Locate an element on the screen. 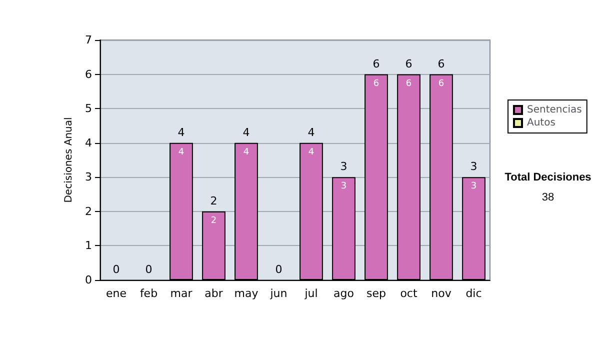 This screenshot has height=340, width=600. y-tick-label: 7 is located at coordinates (88, 40).